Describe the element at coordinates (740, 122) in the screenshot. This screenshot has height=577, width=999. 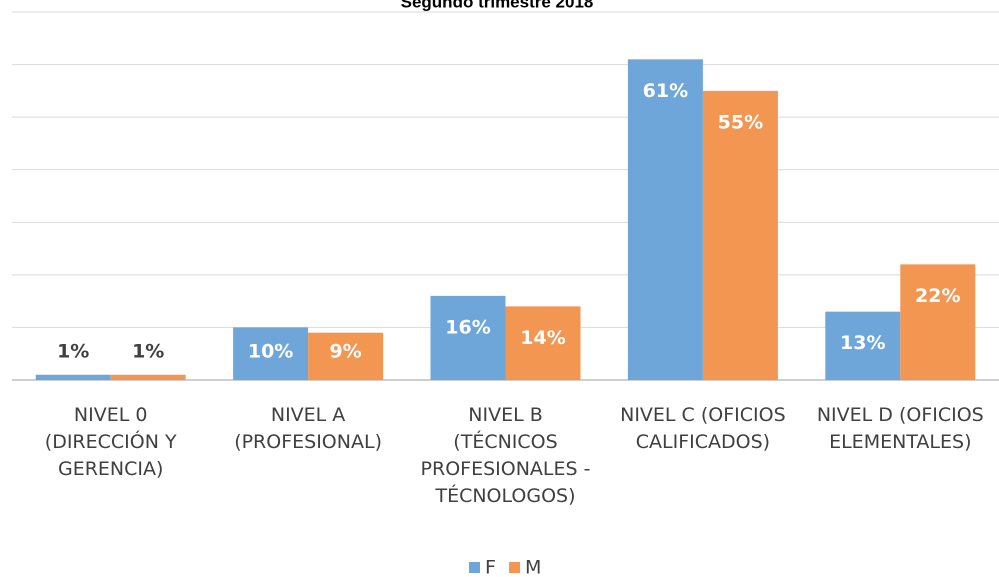
I see `data-label: 55%` at that location.